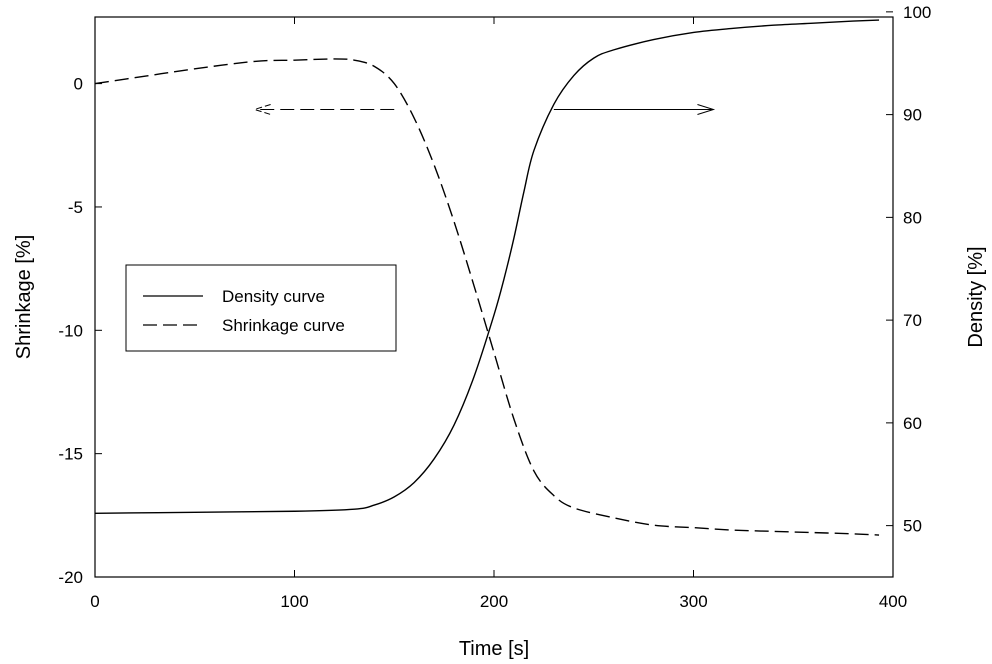 The height and width of the screenshot is (664, 992). I want to click on y2-tick-label: 70, so click(912, 320).